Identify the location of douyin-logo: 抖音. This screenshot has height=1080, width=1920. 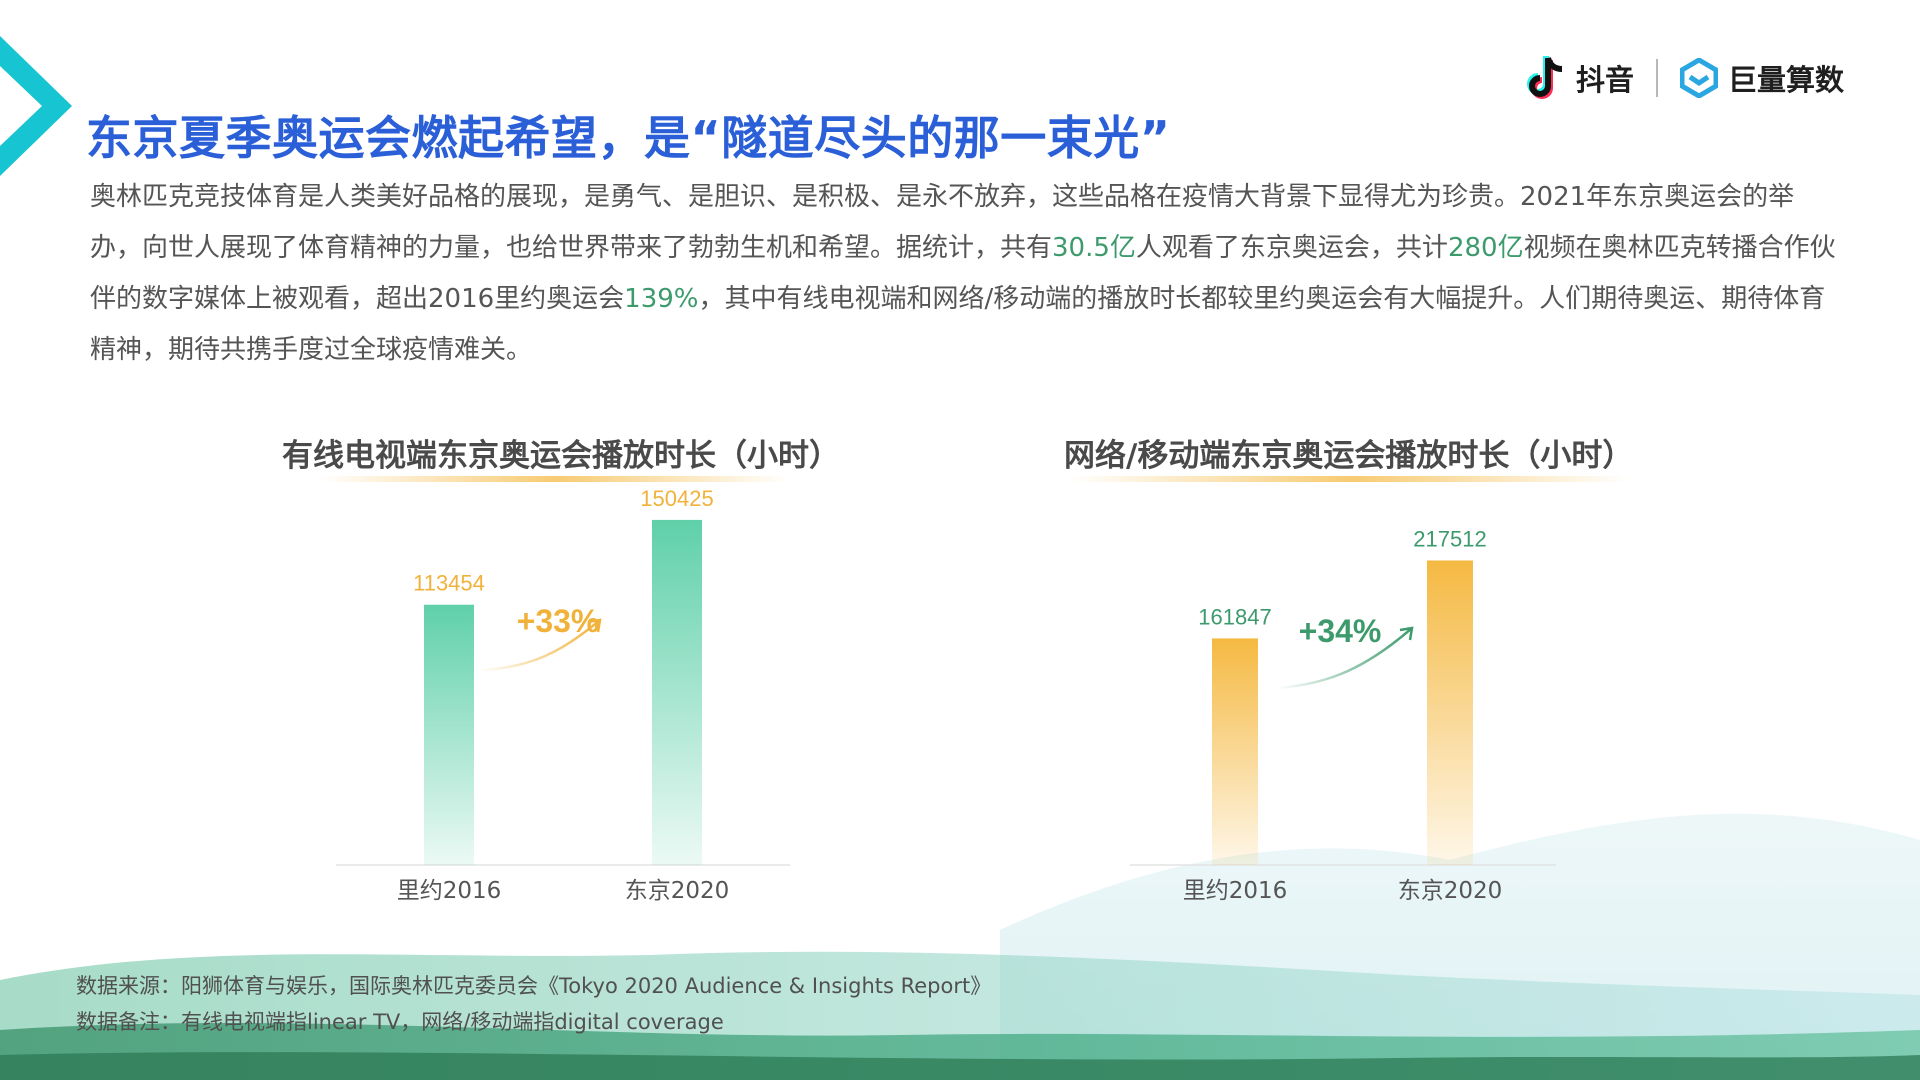
(1580, 78).